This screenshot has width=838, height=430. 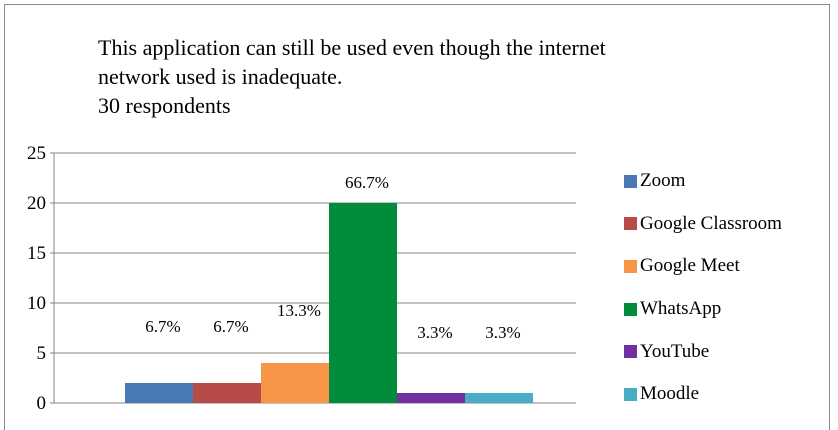 I want to click on data-label: 66.7%, so click(x=367, y=182).